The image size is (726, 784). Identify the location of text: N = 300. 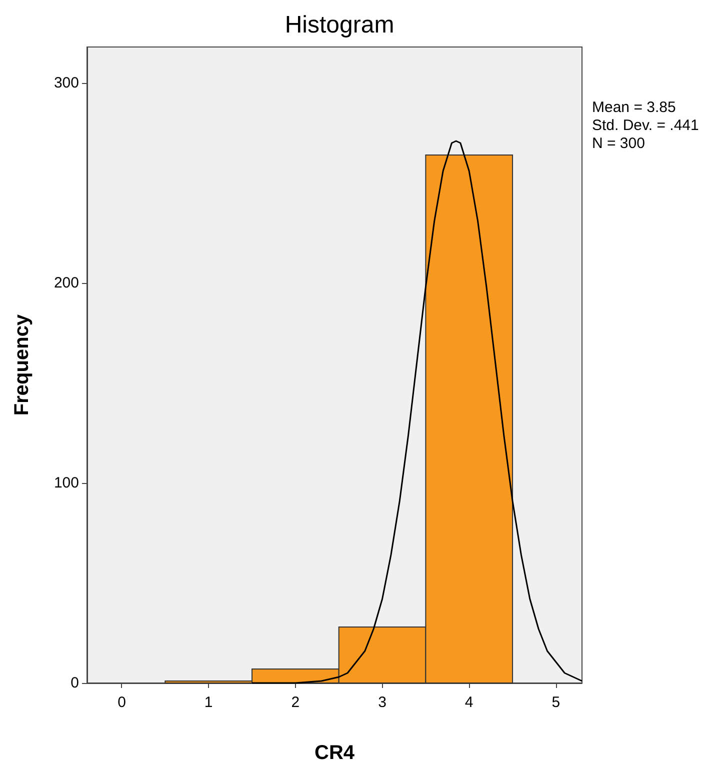
(618, 143).